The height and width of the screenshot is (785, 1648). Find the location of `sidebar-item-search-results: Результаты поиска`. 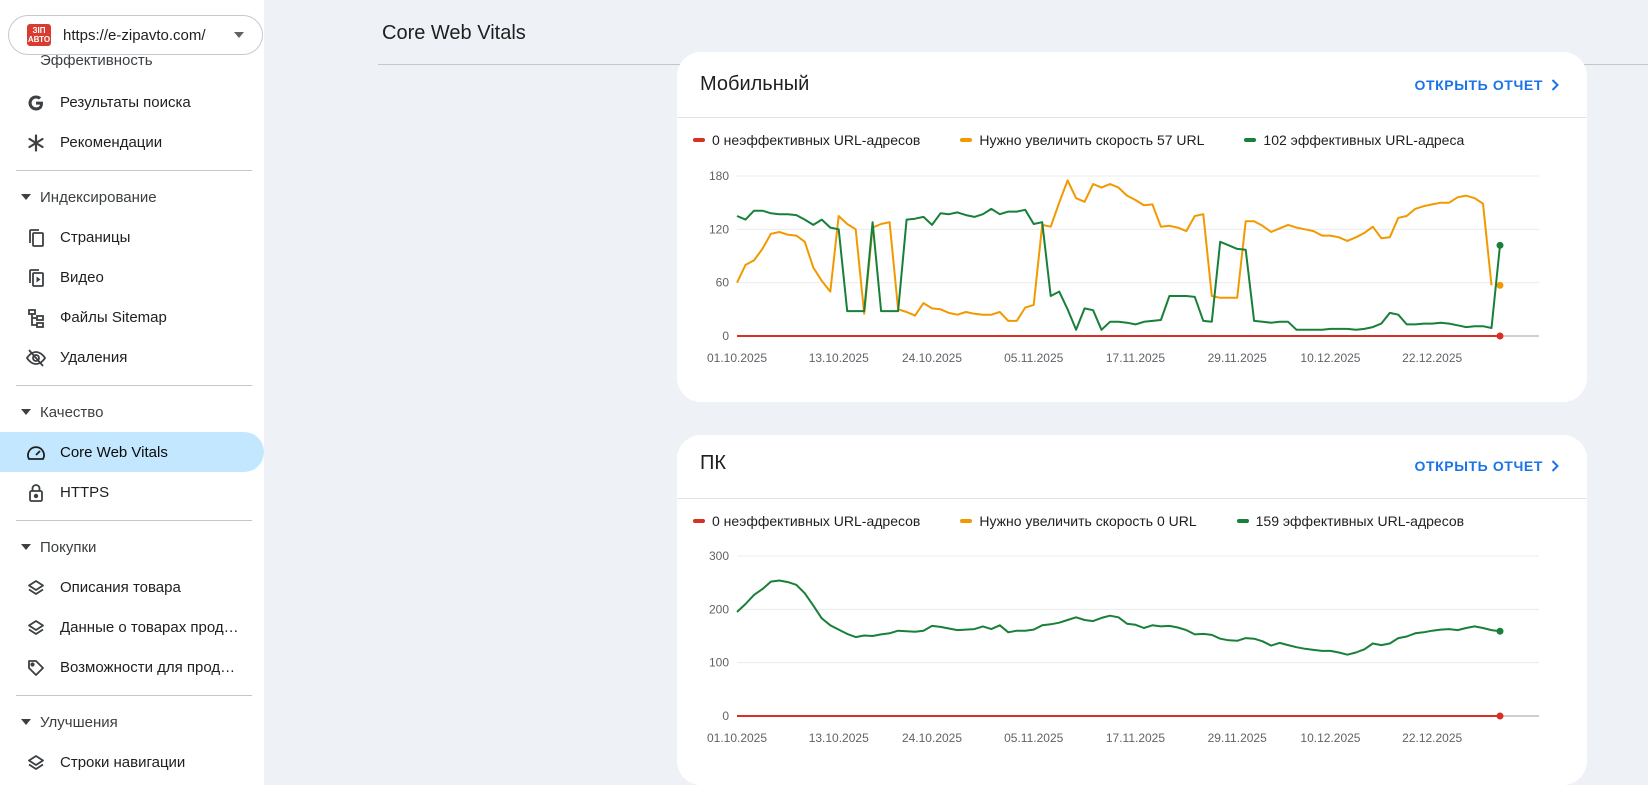

sidebar-item-search-results: Результаты поиска is located at coordinates (132, 102).